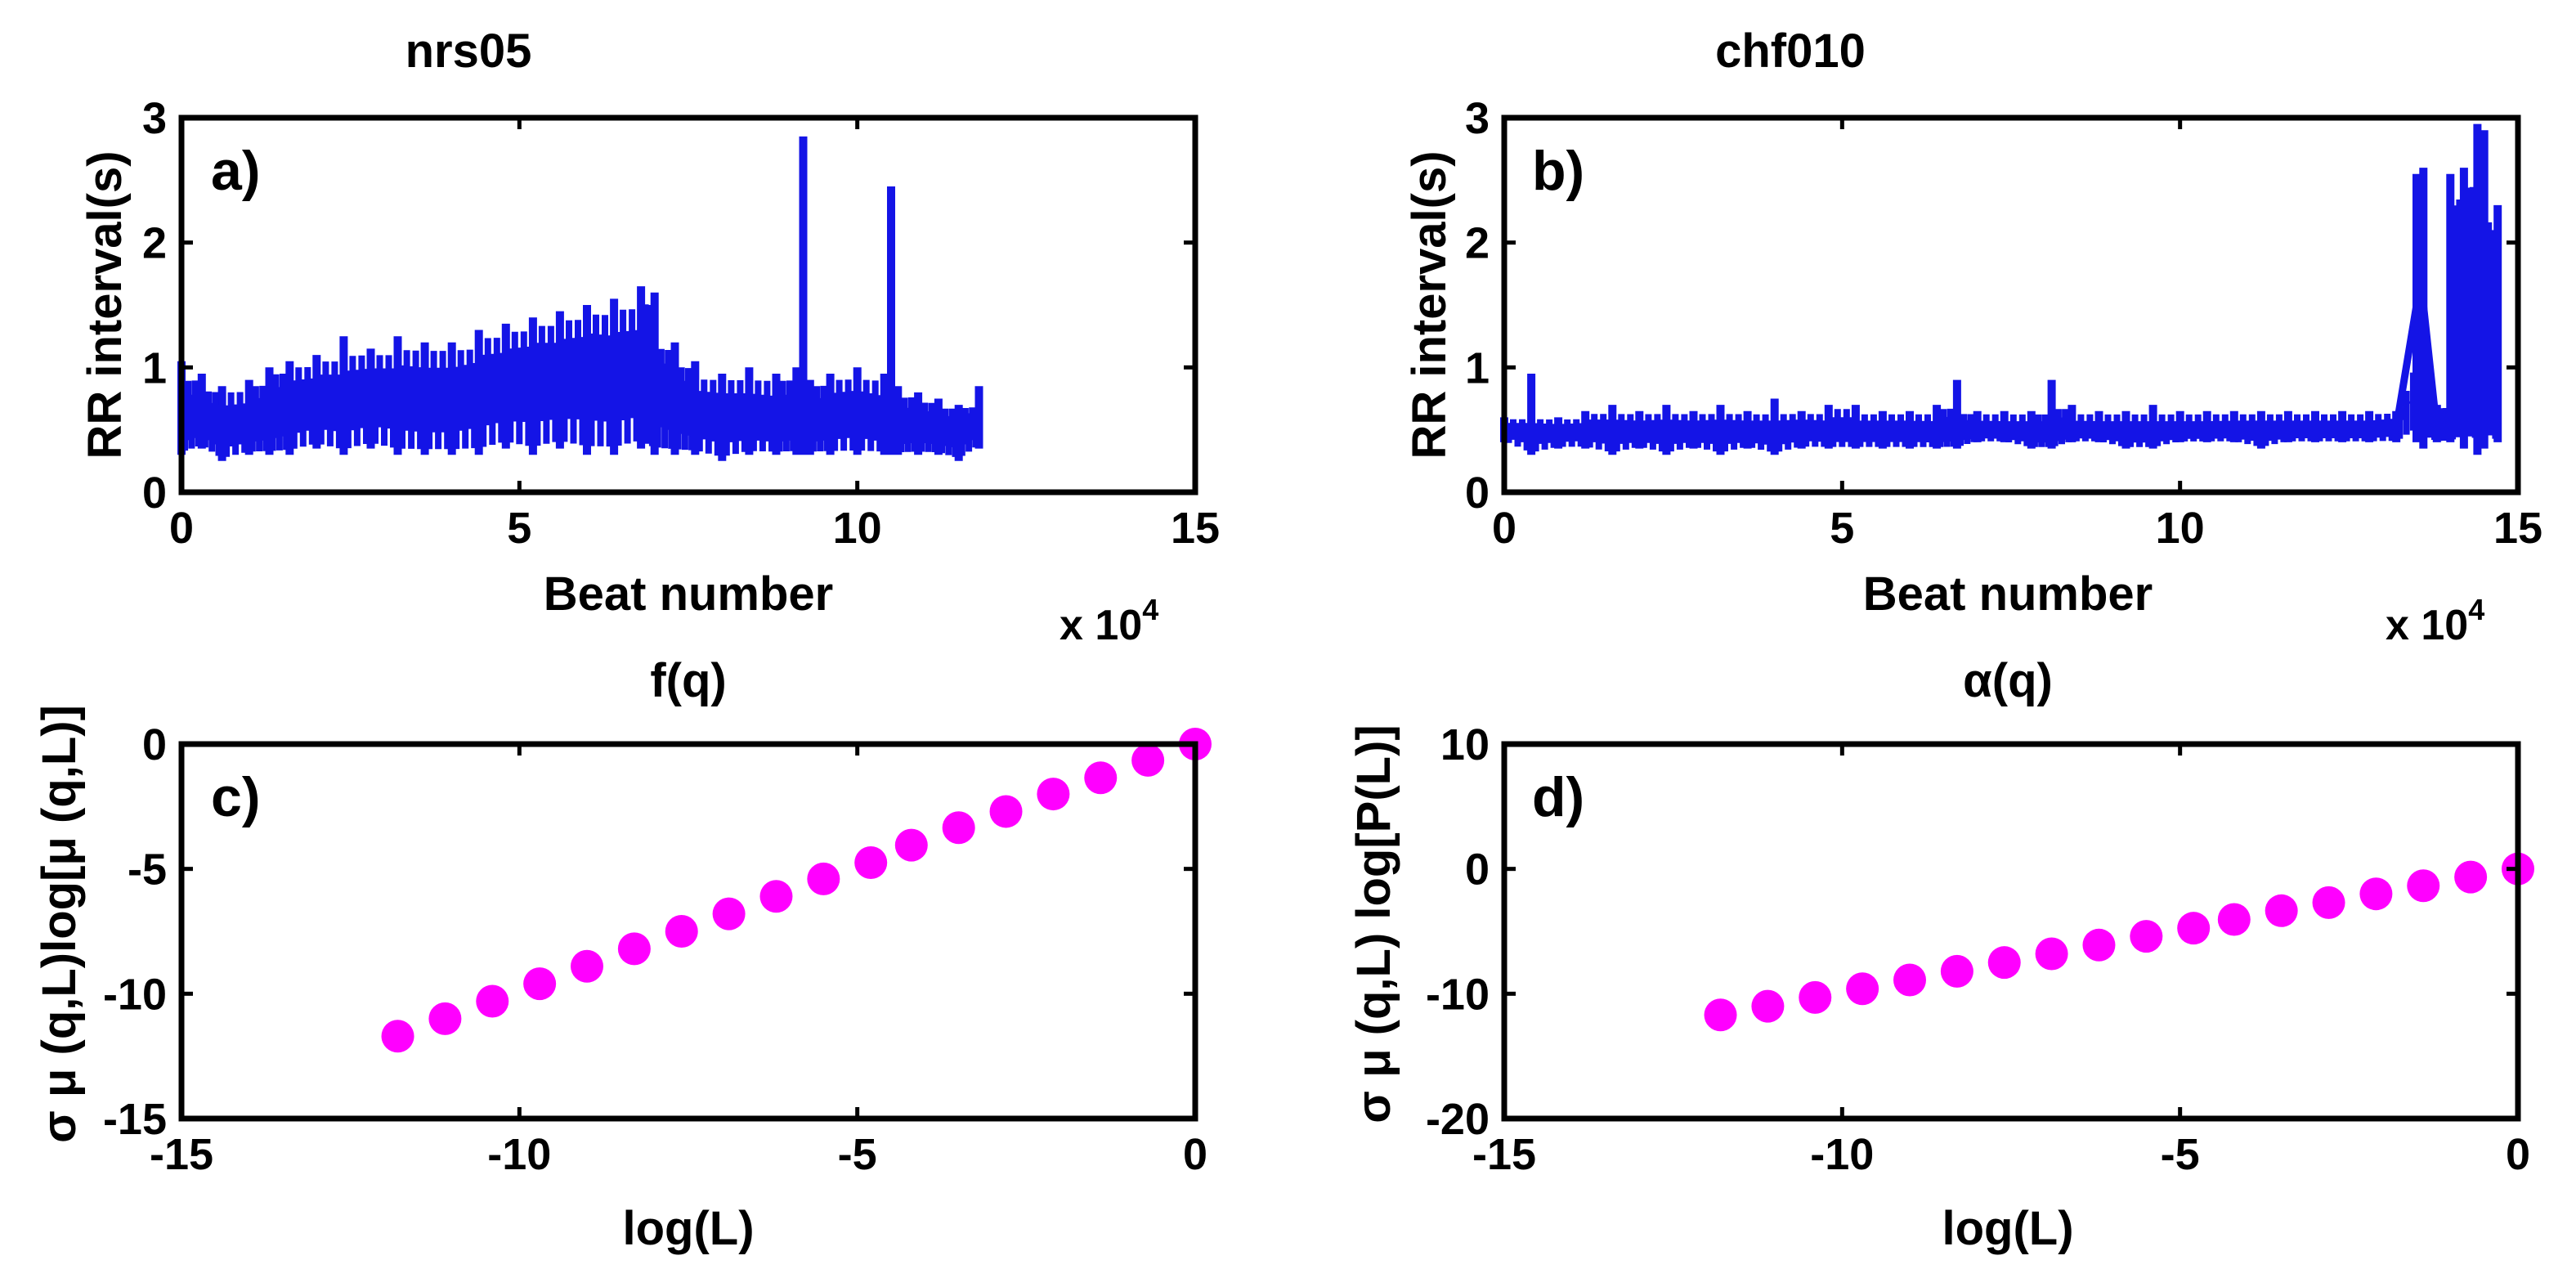  Describe the element at coordinates (1150, 609) in the screenshot. I see `chart-a-multiplier-exp: 4` at that location.